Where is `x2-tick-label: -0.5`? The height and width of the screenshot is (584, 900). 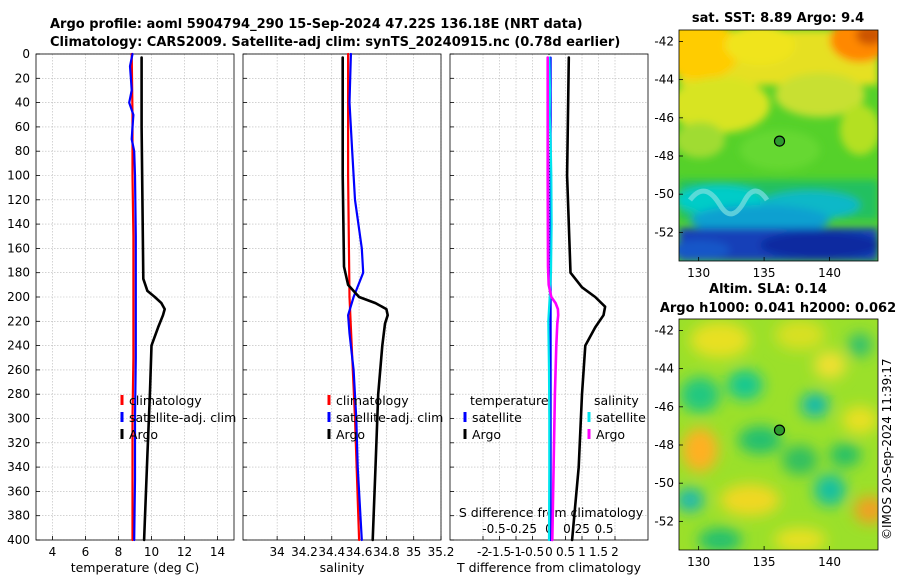
x2-tick-label: -0.5 is located at coordinates (493, 529).